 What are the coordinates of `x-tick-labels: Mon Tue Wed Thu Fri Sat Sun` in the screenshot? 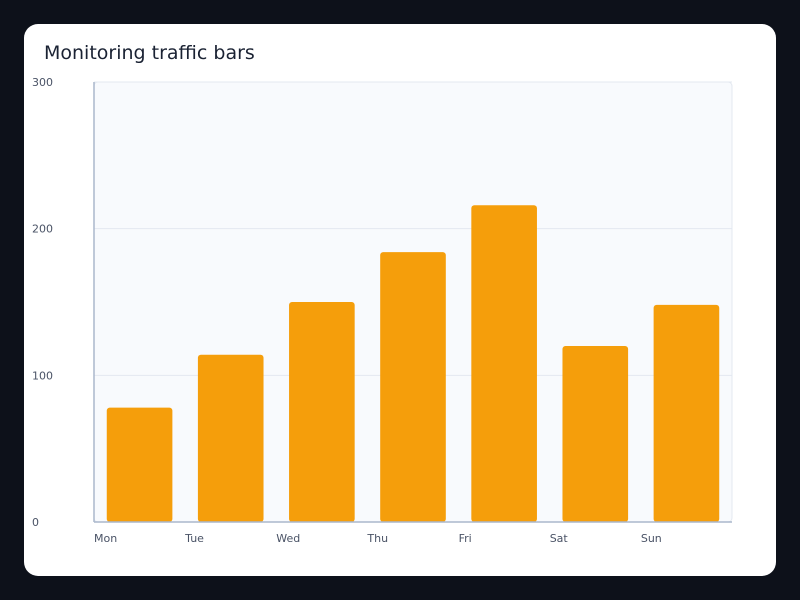 It's located at (378, 538).